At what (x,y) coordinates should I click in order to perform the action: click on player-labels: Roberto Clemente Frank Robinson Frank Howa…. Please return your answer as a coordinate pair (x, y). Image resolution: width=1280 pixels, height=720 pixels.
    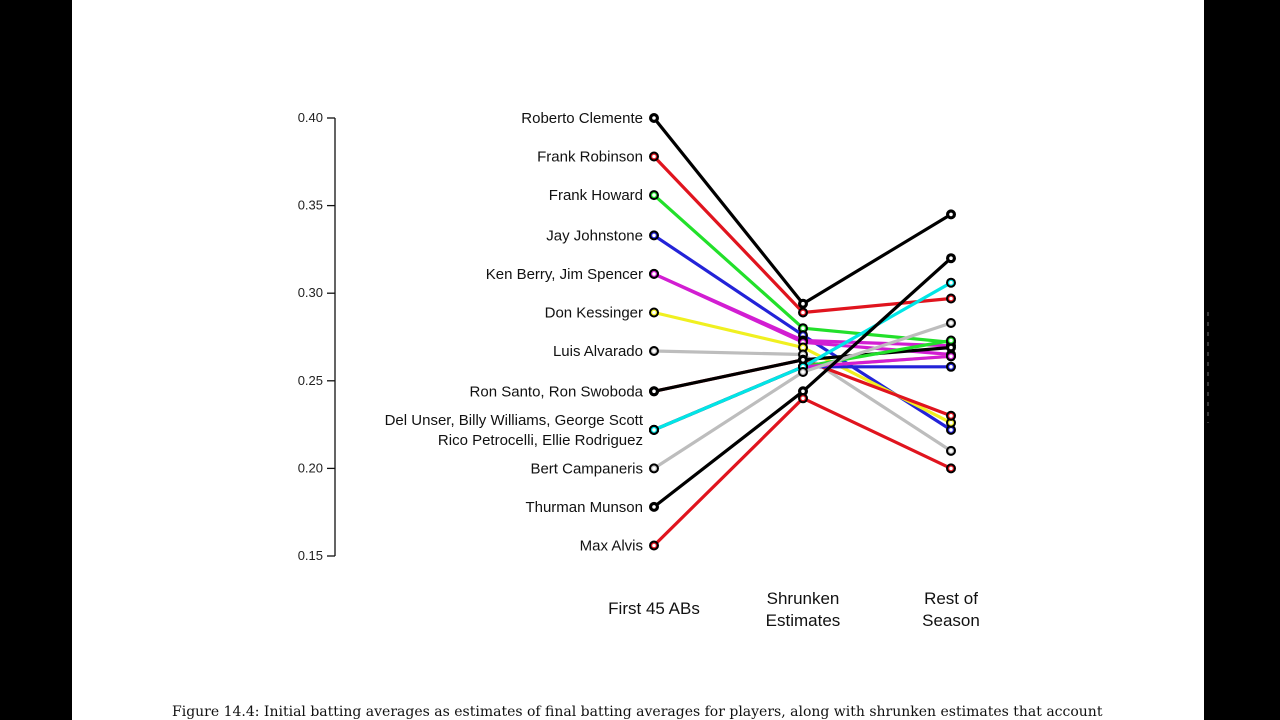
    Looking at the image, I should click on (514, 332).